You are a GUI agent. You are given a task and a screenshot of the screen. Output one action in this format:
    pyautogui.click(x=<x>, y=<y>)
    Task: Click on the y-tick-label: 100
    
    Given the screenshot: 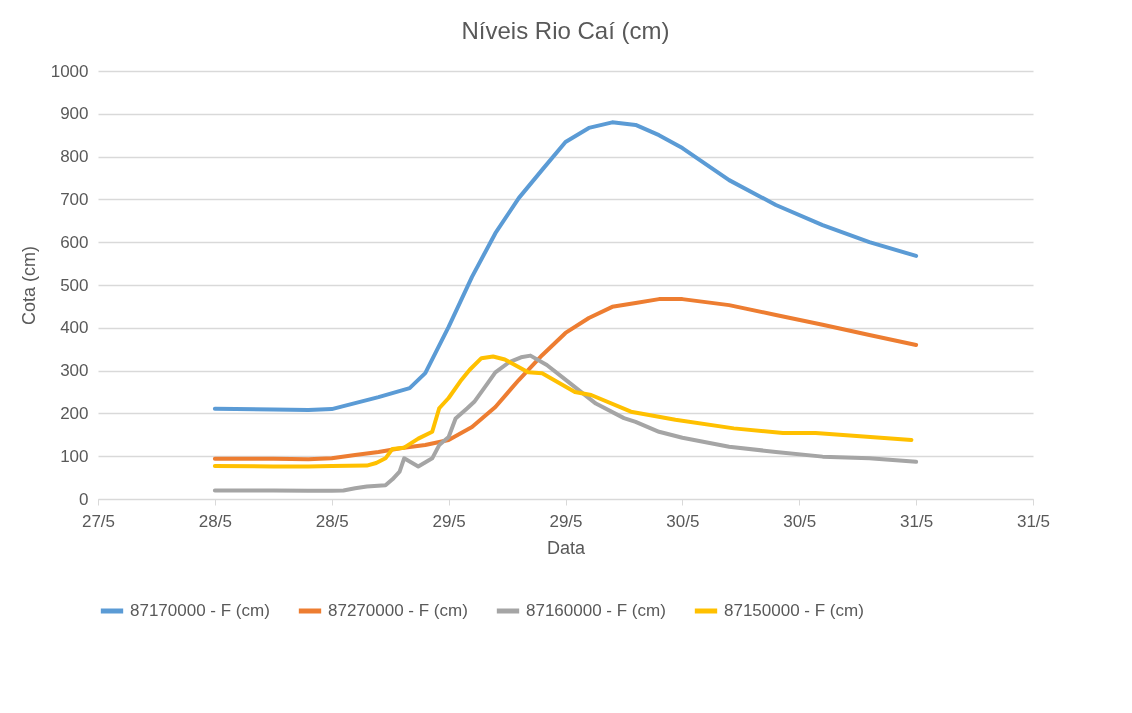 What is the action you would take?
    pyautogui.click(x=74, y=456)
    